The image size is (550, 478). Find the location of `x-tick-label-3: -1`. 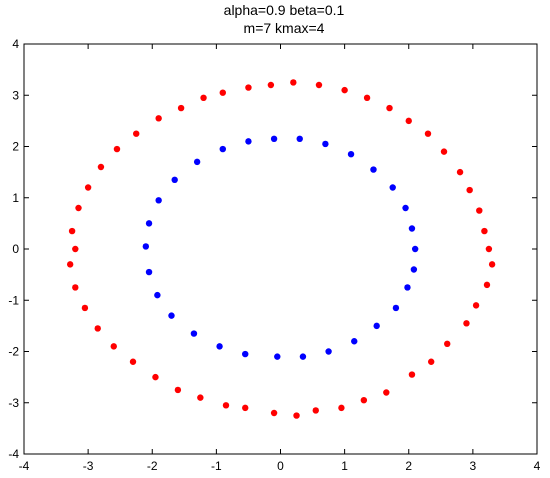

x-tick-label-3: -1 is located at coordinates (216, 466).